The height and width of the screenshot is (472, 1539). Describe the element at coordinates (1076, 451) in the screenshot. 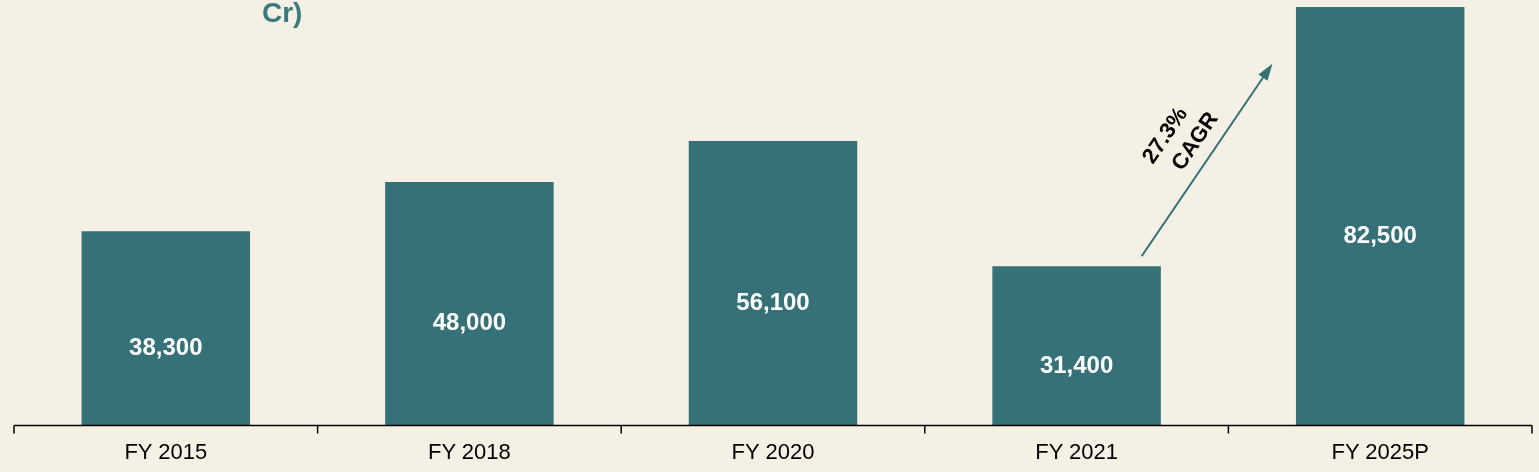

I see `x-tick-label: FY 2021` at that location.